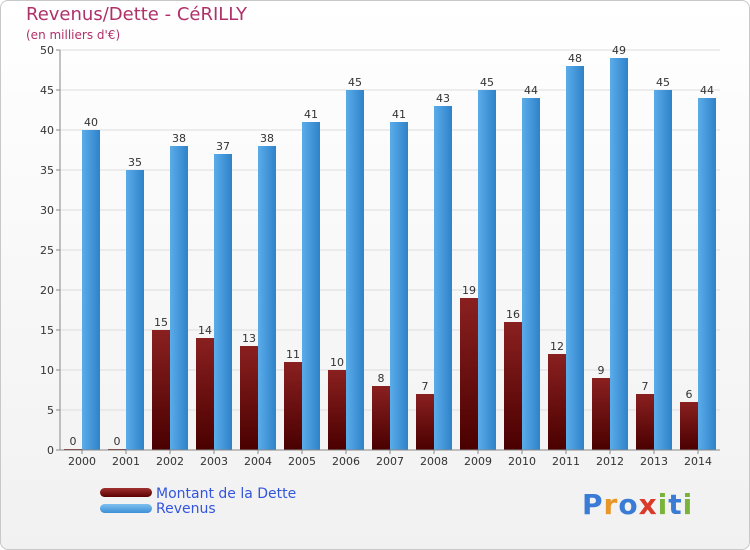 Image resolution: width=750 pixels, height=550 pixels. What do you see at coordinates (226, 494) in the screenshot?
I see `legend-label-debt: Montant de la Dette` at bounding box center [226, 494].